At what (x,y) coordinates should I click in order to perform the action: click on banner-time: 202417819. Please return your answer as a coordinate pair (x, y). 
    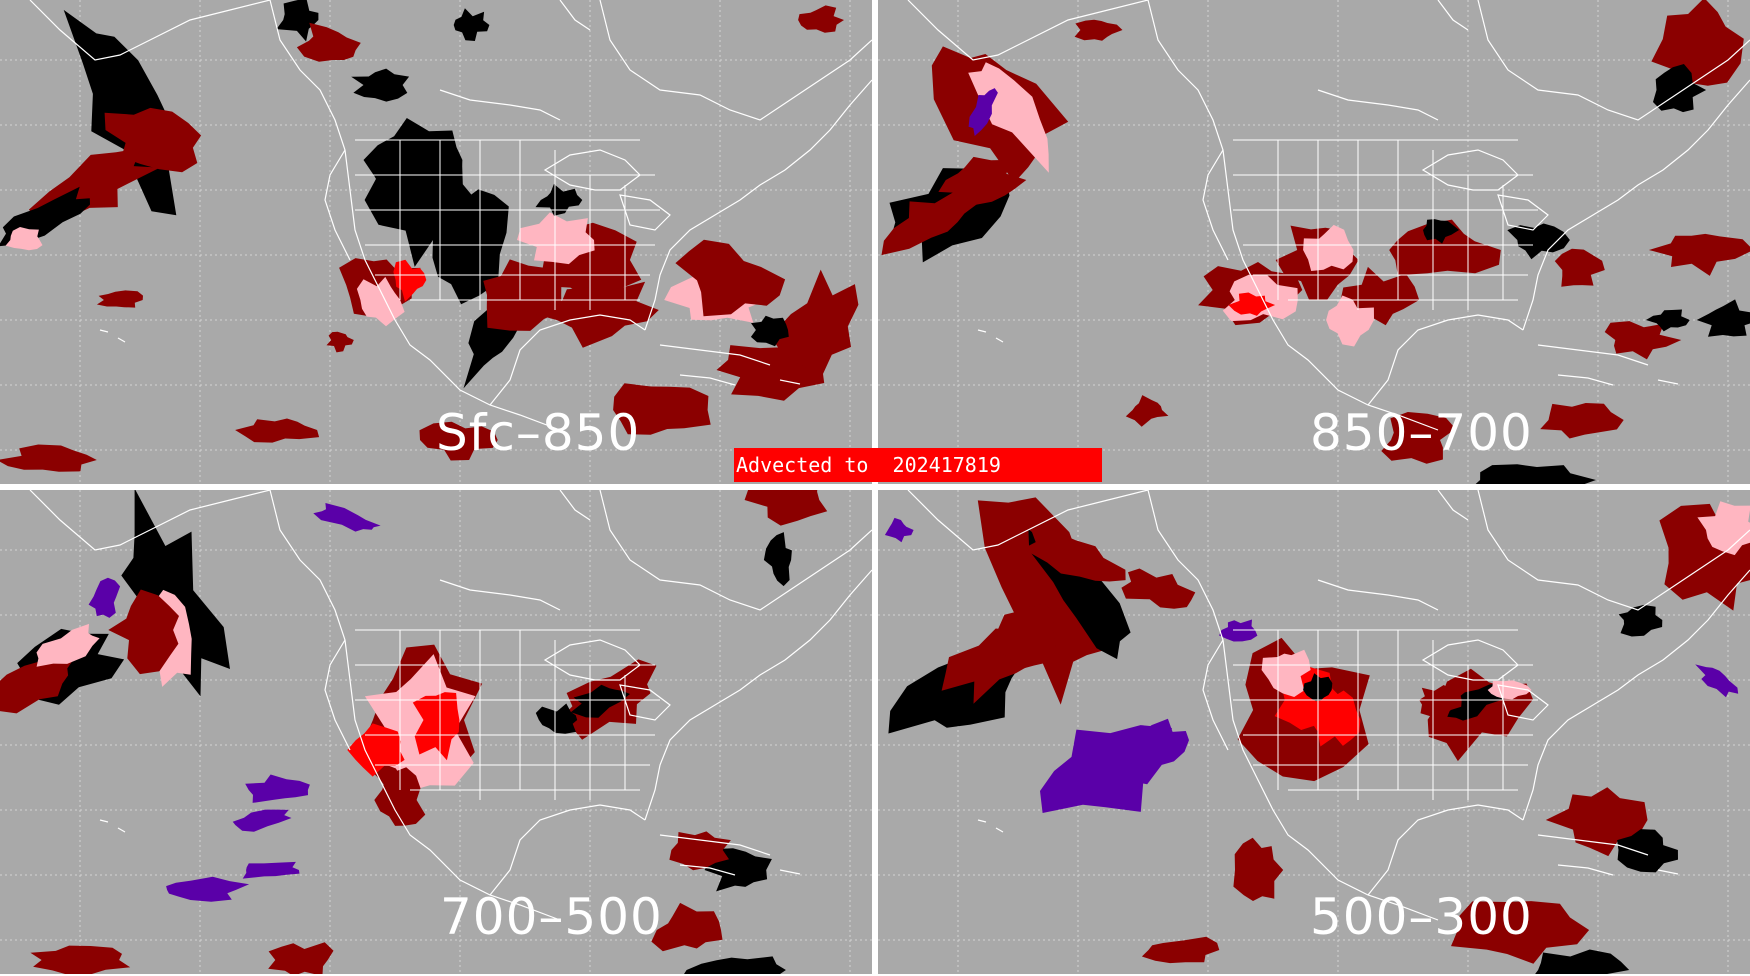
    Looking at the image, I should click on (946, 465).